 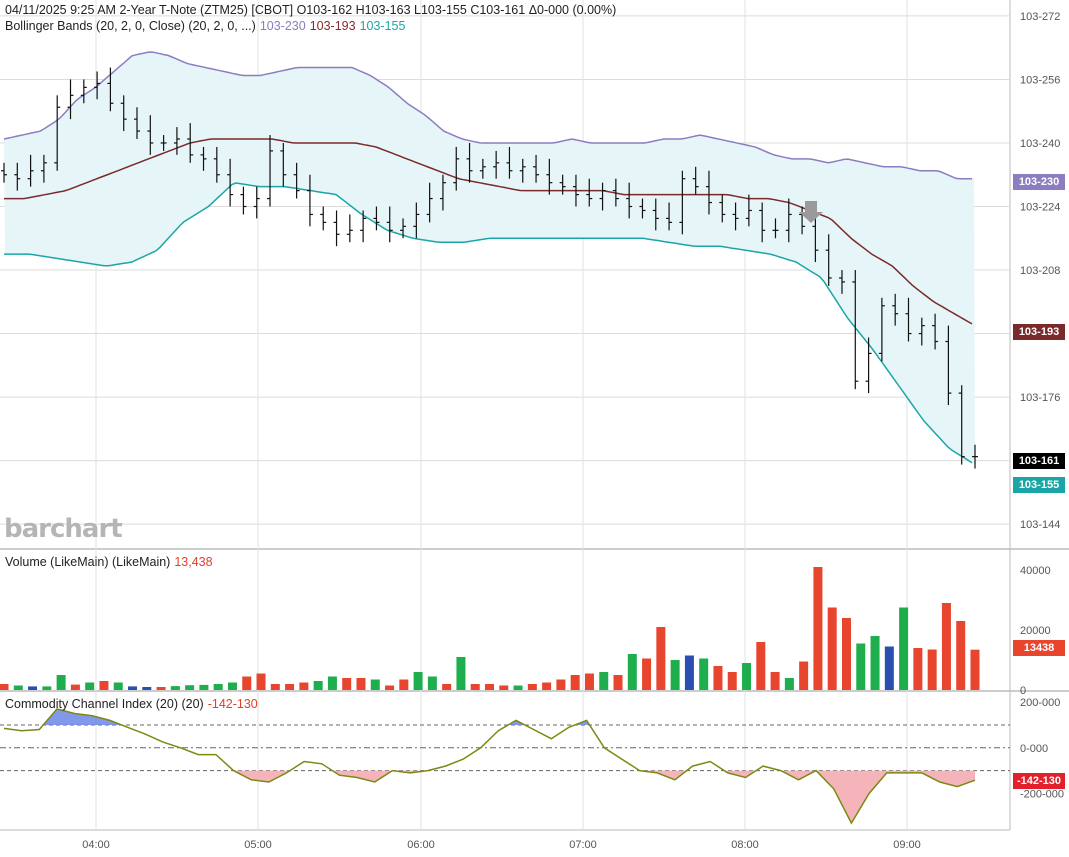 I want to click on cci-overbought-fill, so click(x=82, y=717).